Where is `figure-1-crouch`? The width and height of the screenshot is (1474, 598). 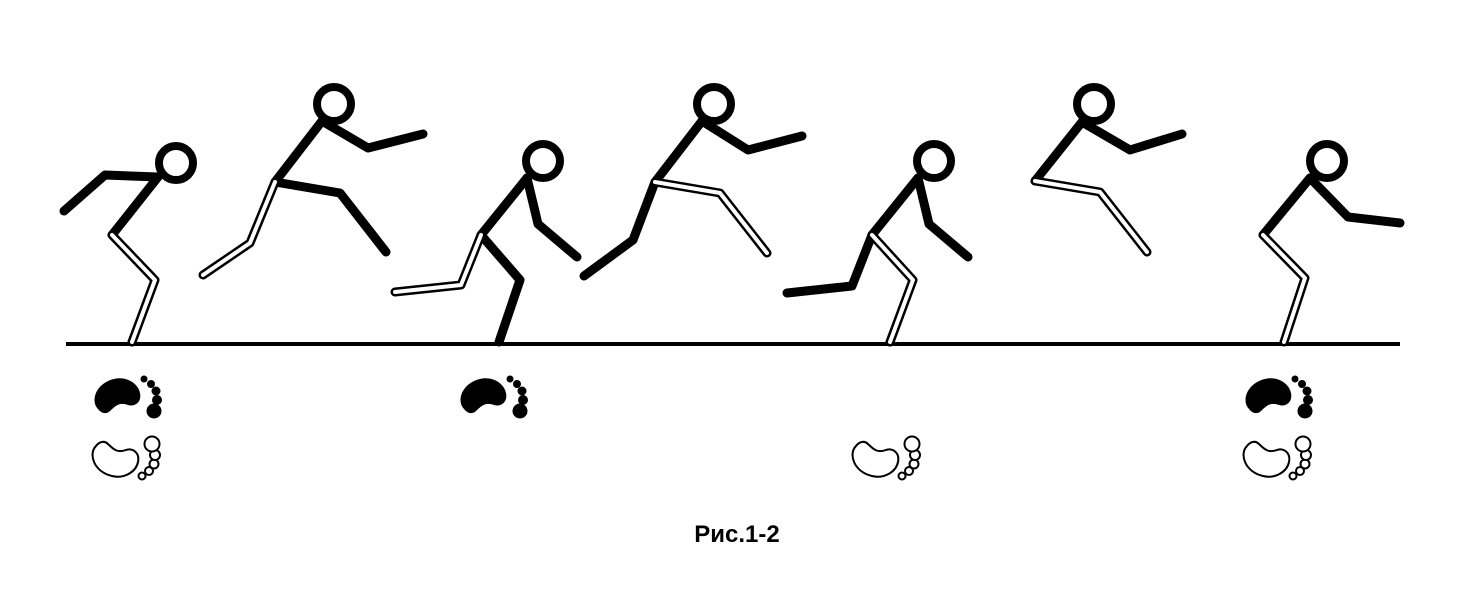 figure-1-crouch is located at coordinates (128, 244).